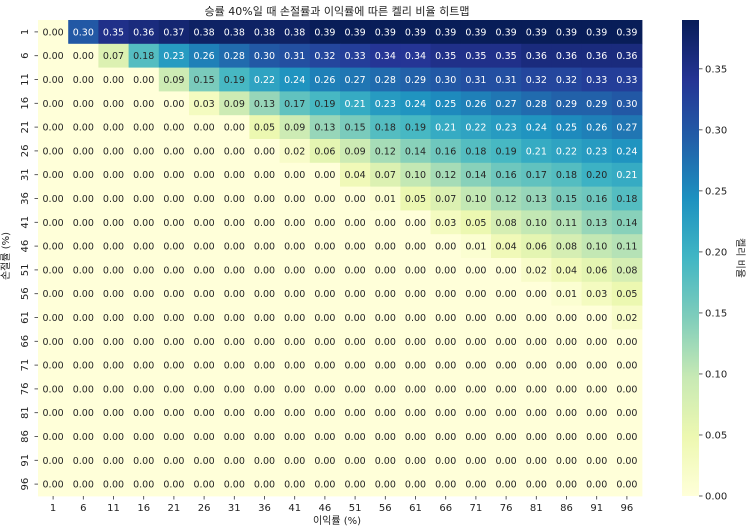 The width and height of the screenshot is (750, 532). Describe the element at coordinates (566, 151) in the screenshot. I see `cell-value-label: 0.22` at that location.